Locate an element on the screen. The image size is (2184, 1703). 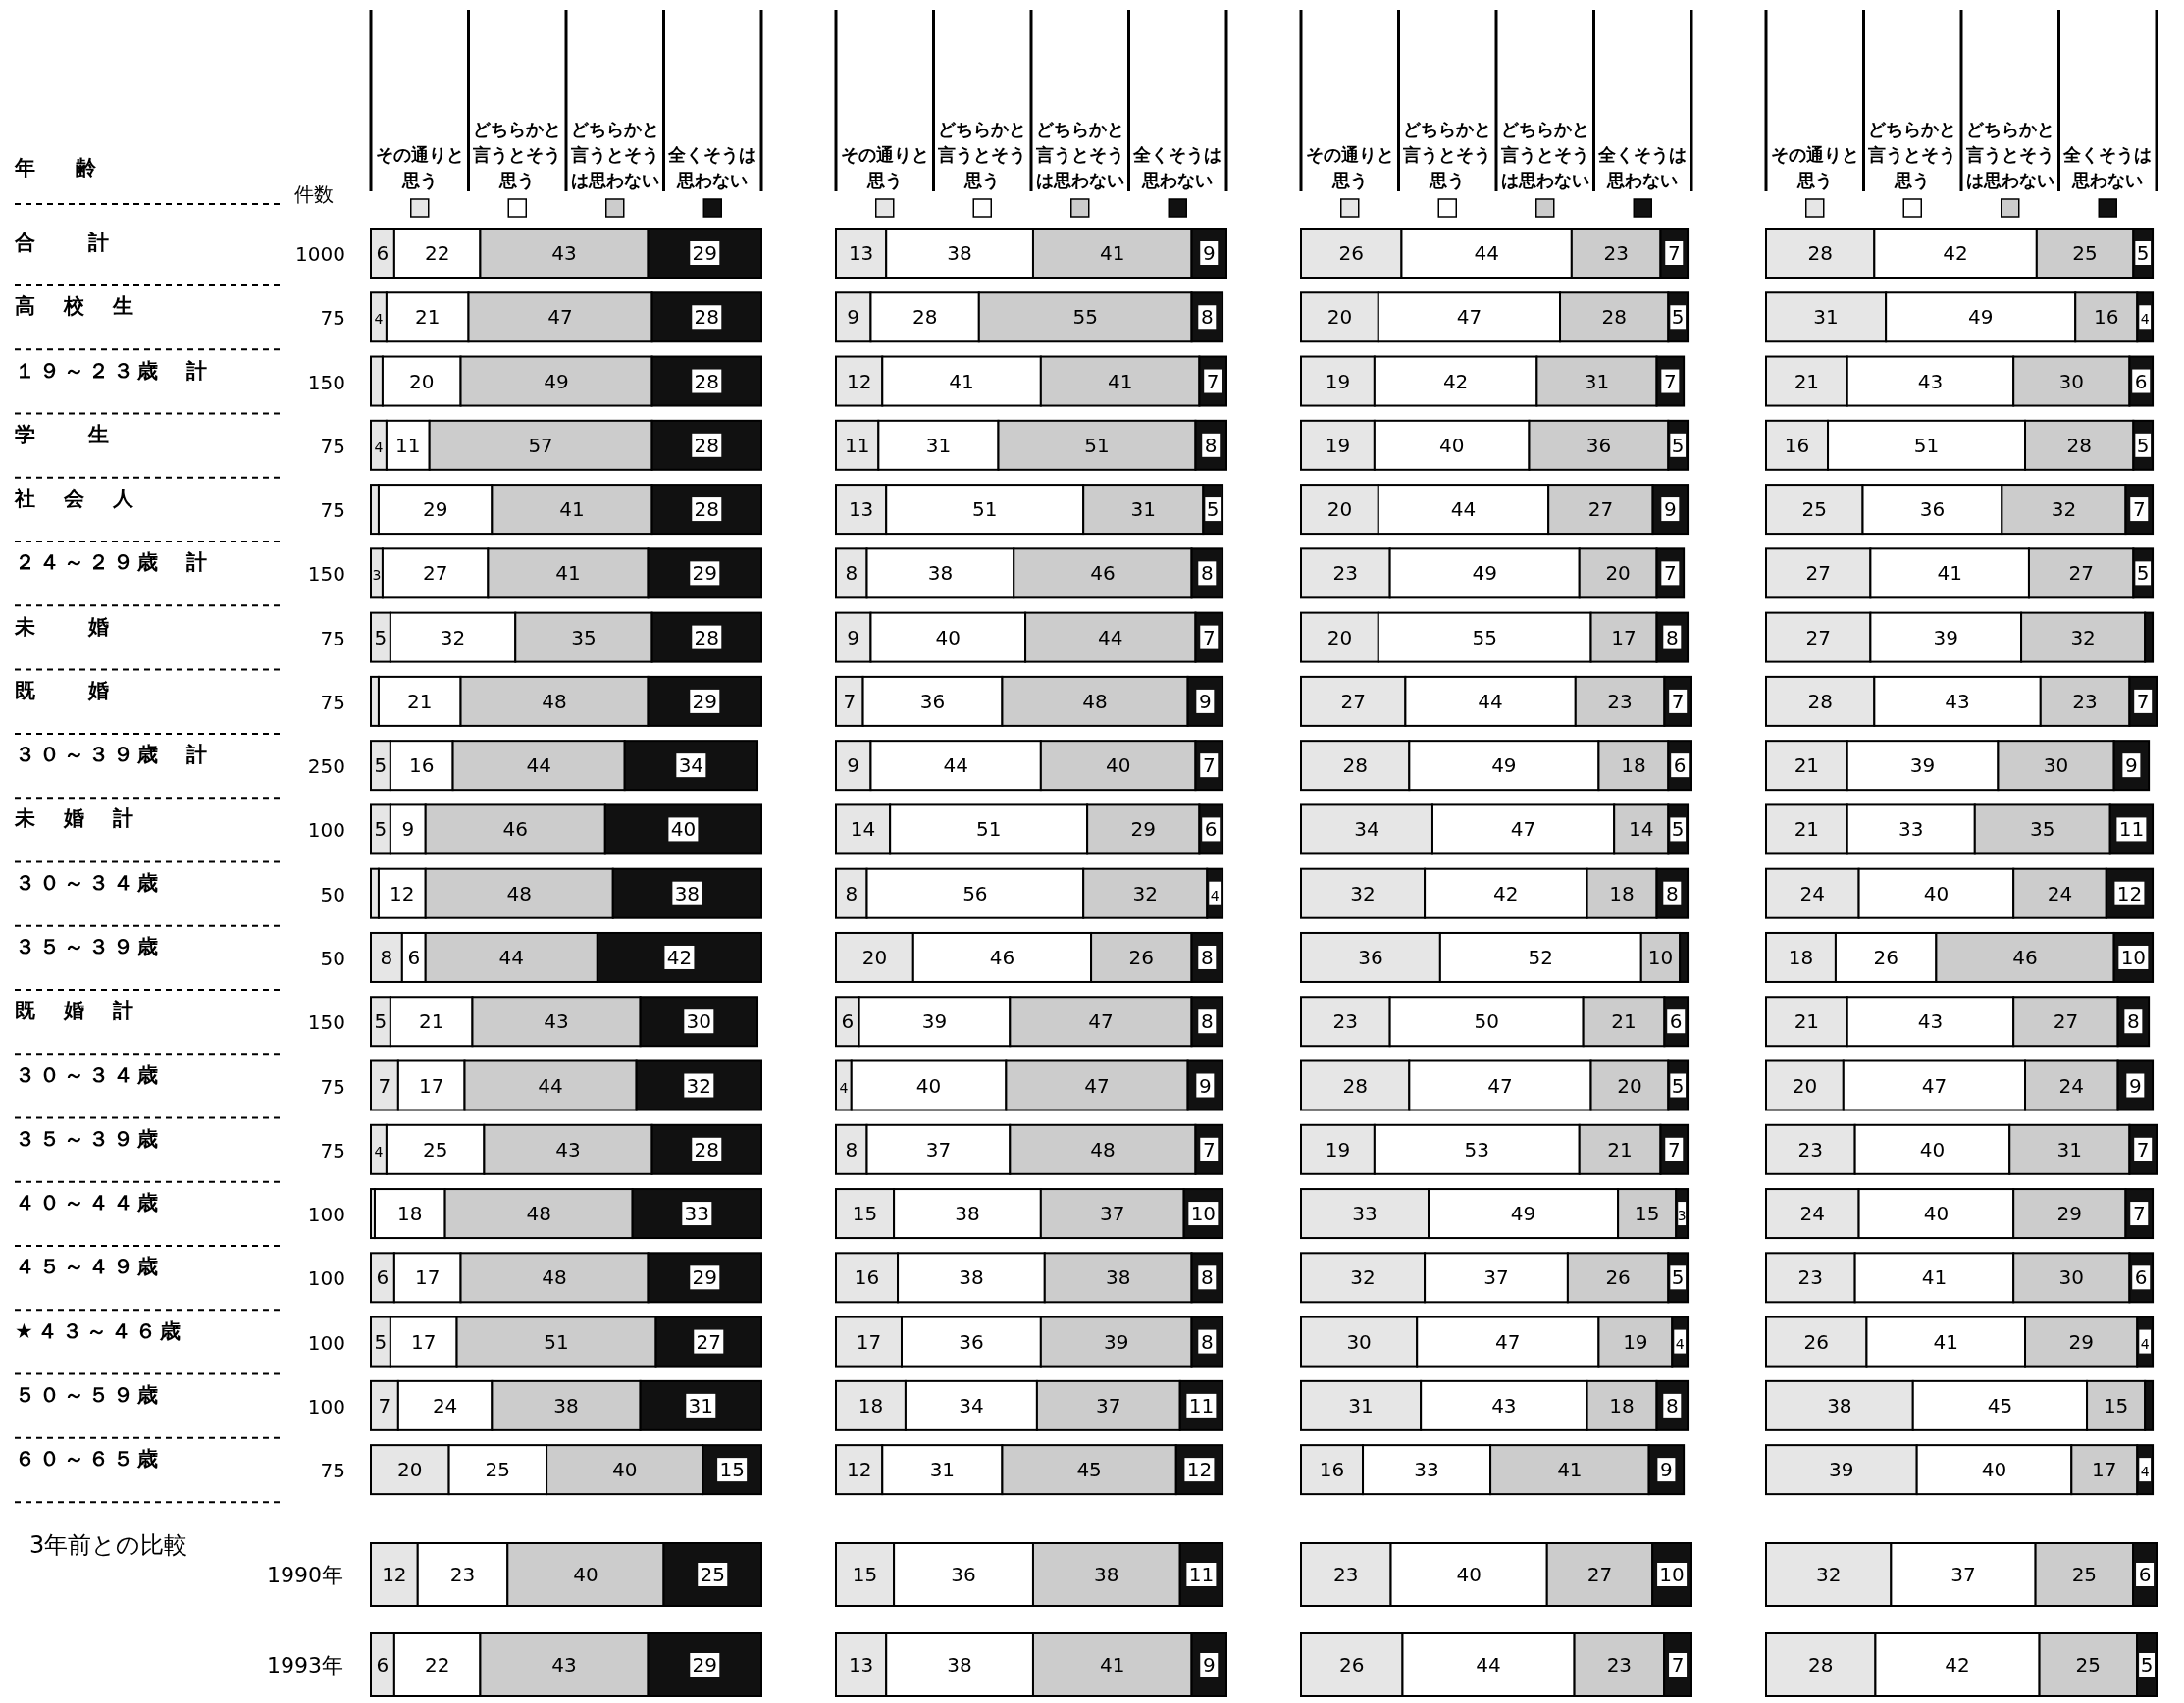
data-label: 56 is located at coordinates (975, 893).